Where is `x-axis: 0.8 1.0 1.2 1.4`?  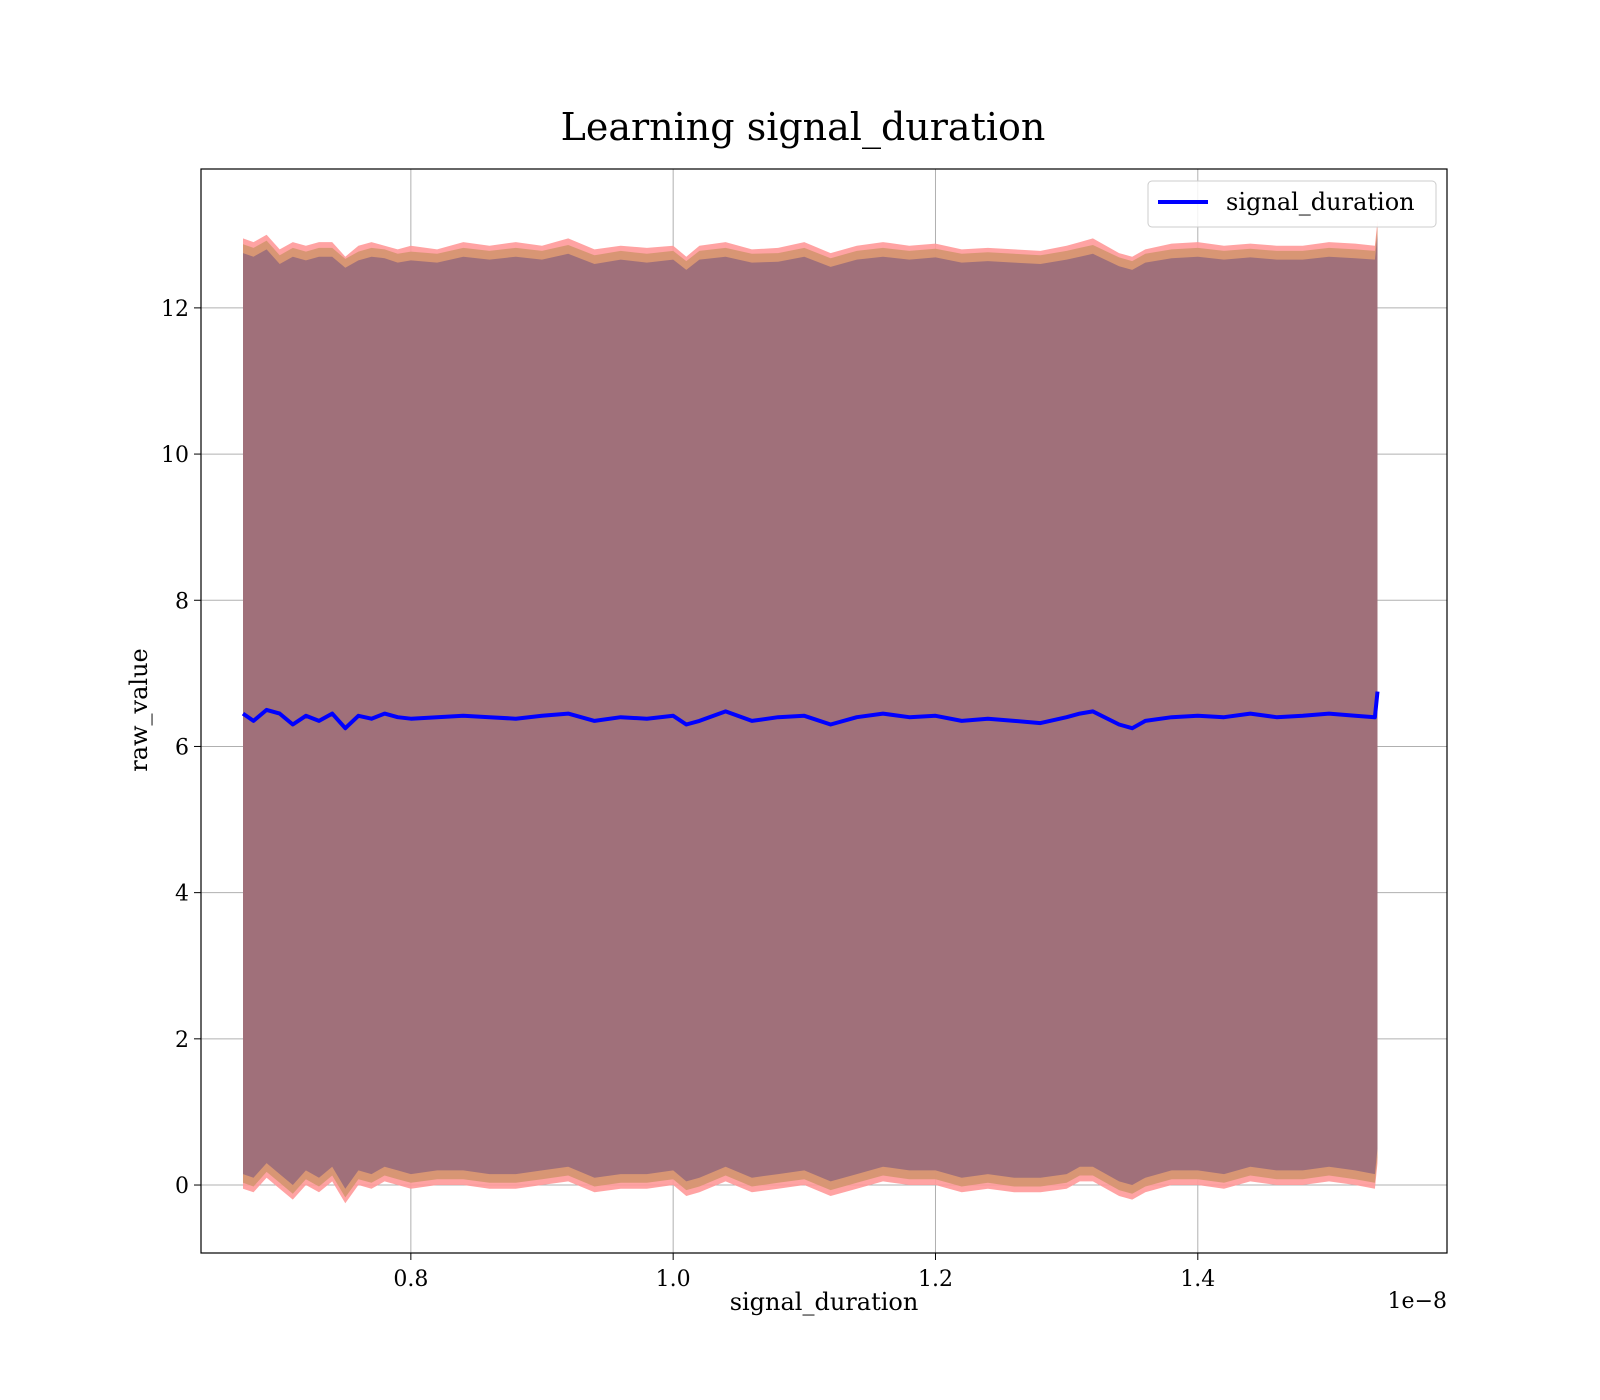
x-axis: 0.8 1.0 1.2 1.4 is located at coordinates (804, 1272).